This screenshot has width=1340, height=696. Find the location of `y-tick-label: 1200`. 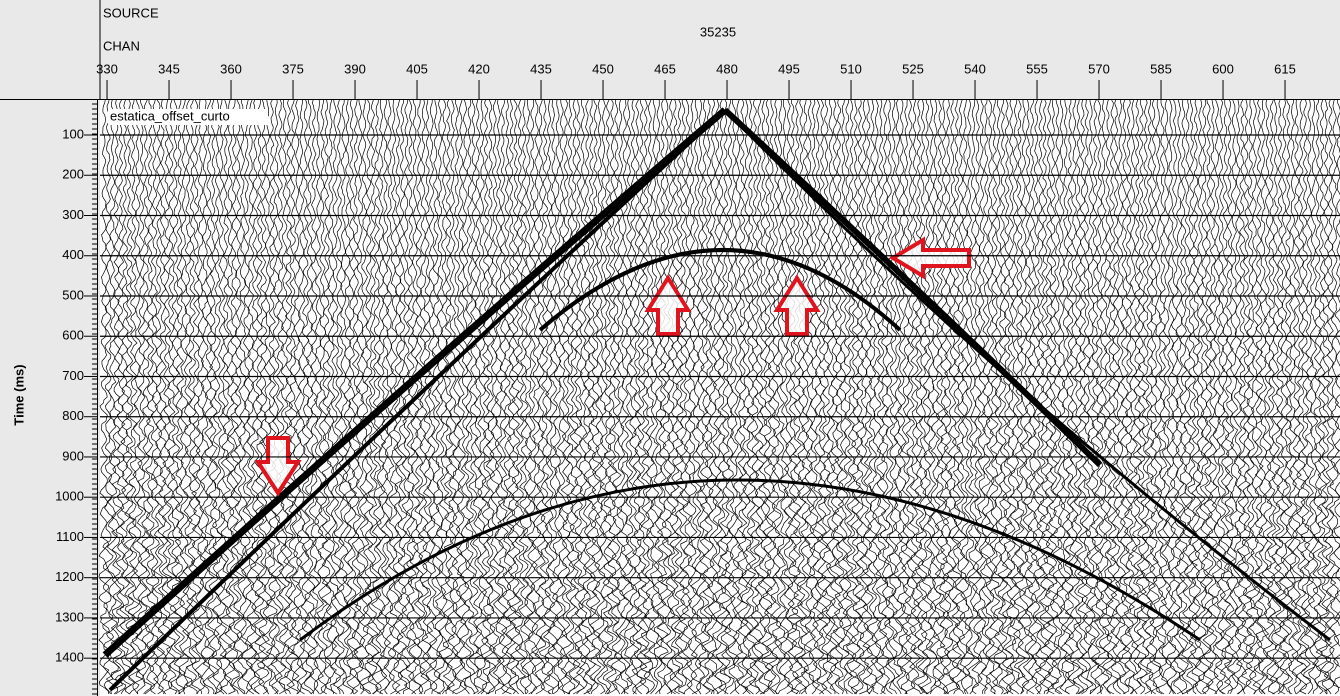

y-tick-label: 1200 is located at coordinates (69, 576).